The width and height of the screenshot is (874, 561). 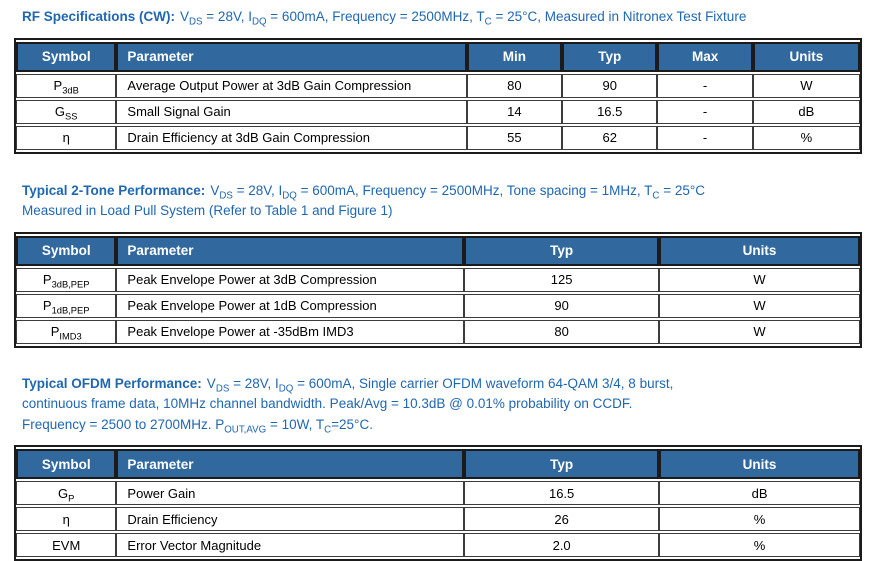 I want to click on table-row: GP Power Gain 16.5 dB, so click(x=438, y=493).